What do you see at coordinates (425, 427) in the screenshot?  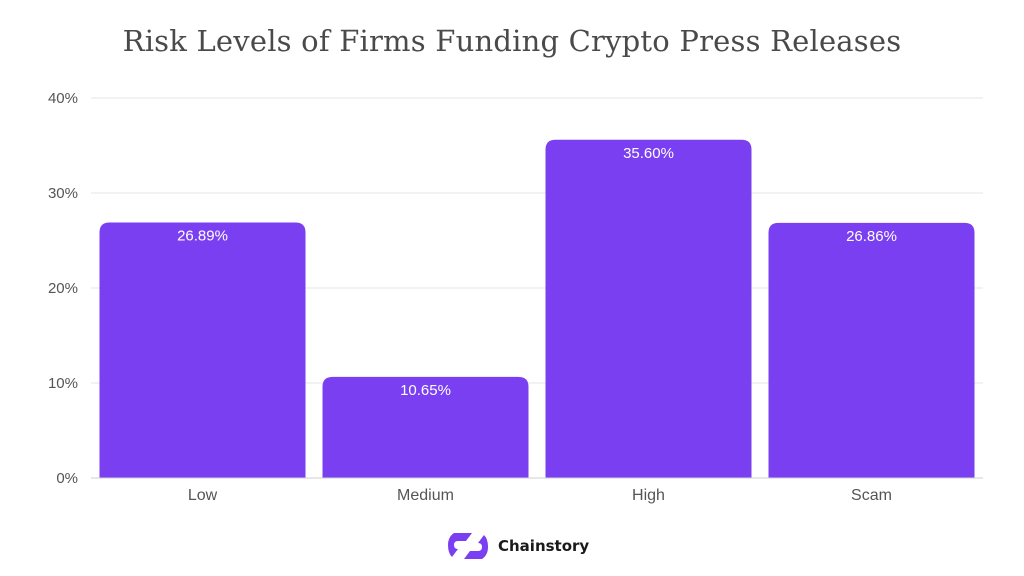 I see `bar-medium` at bounding box center [425, 427].